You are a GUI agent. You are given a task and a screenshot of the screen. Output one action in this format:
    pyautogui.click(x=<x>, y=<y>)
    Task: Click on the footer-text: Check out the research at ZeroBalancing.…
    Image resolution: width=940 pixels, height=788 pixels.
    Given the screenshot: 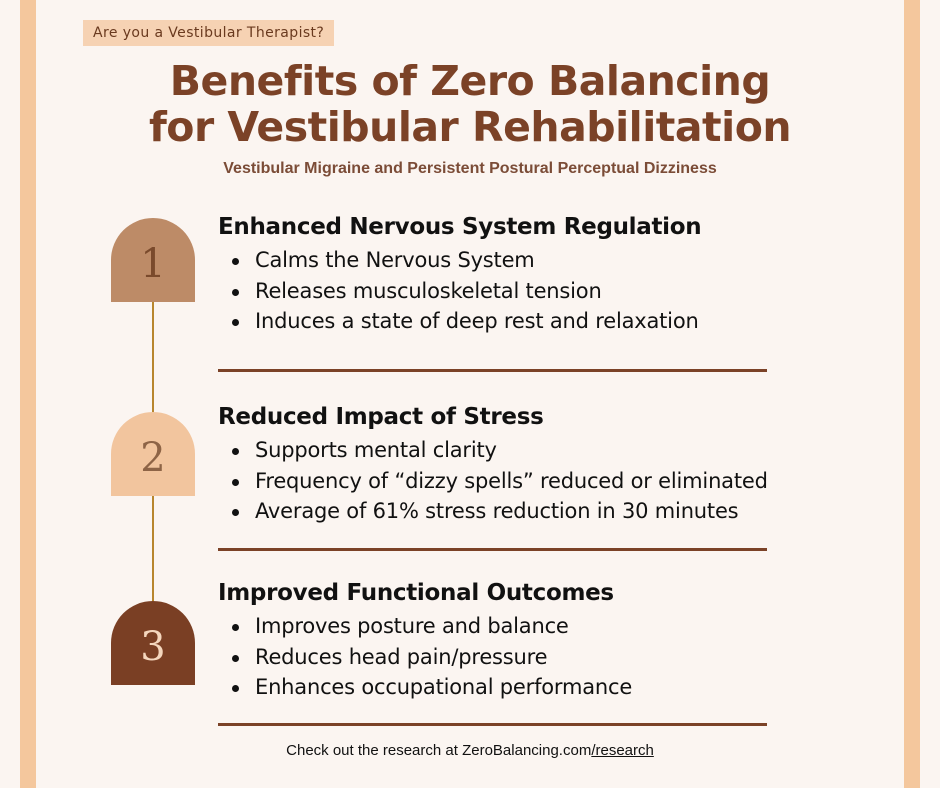 What is the action you would take?
    pyautogui.click(x=439, y=750)
    